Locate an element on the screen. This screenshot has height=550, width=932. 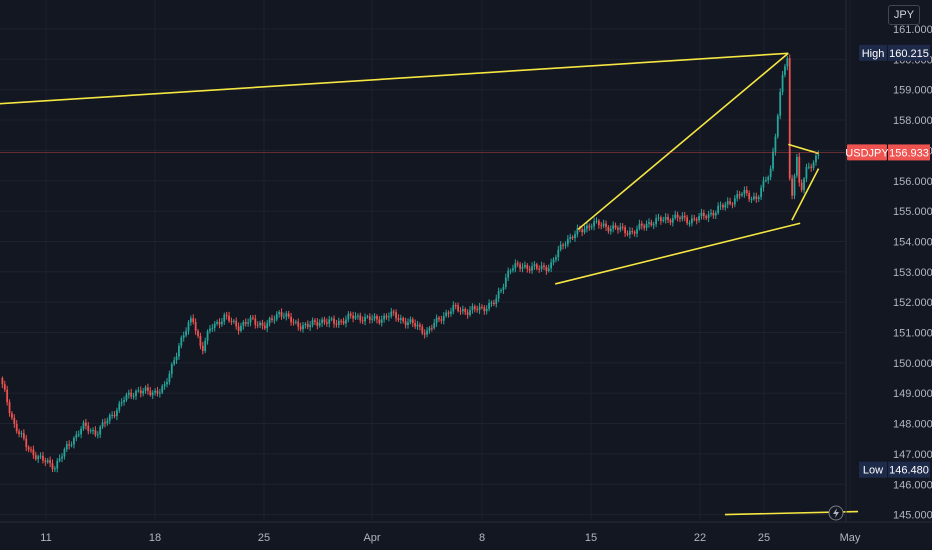
currency-unit-button: JPY is located at coordinates (904, 15).